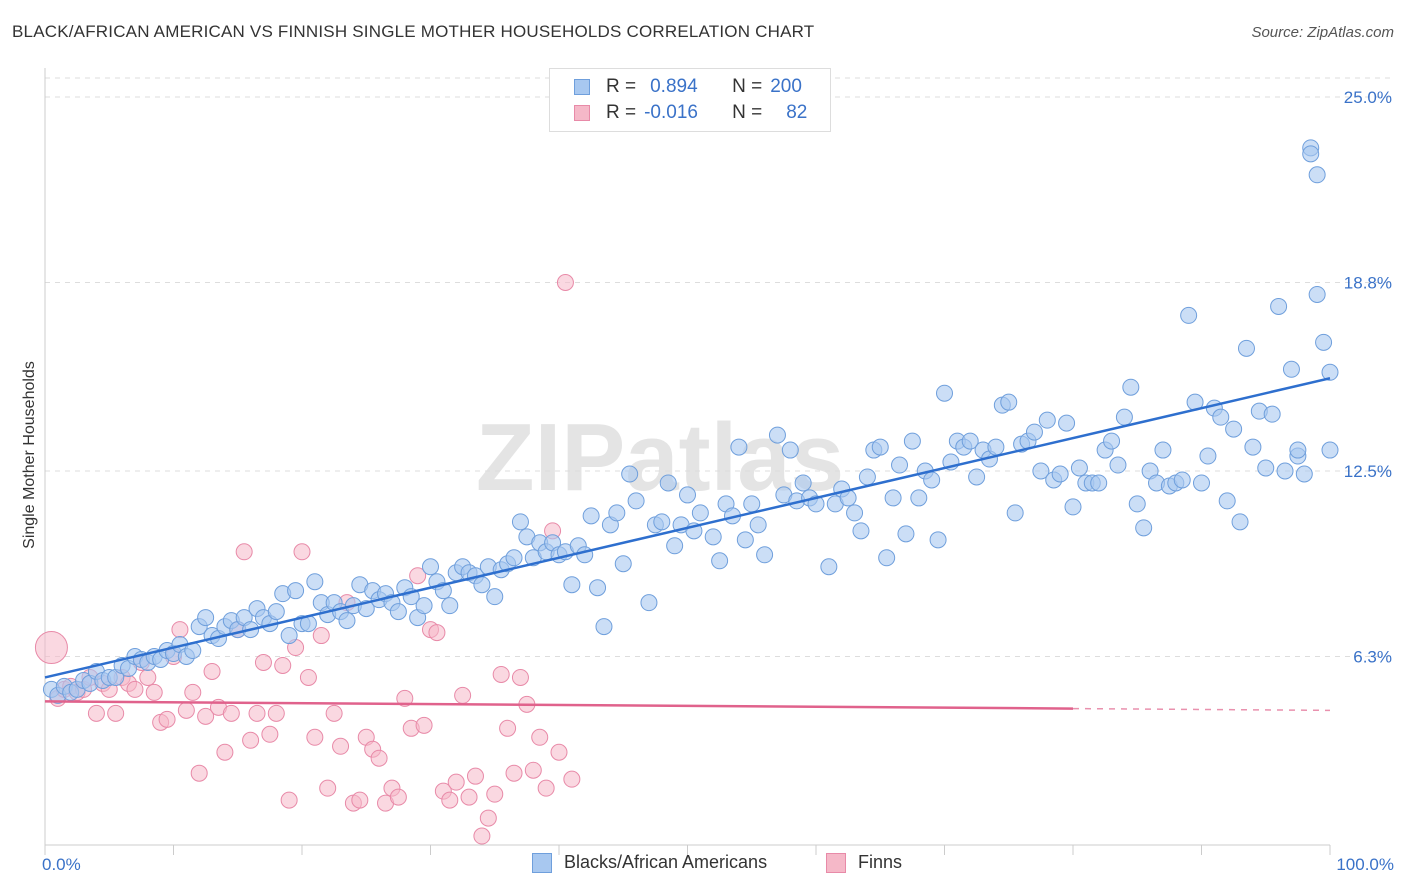 The height and width of the screenshot is (892, 1406). I want to click on y-tick-label: 12.5%, so click(1368, 471).